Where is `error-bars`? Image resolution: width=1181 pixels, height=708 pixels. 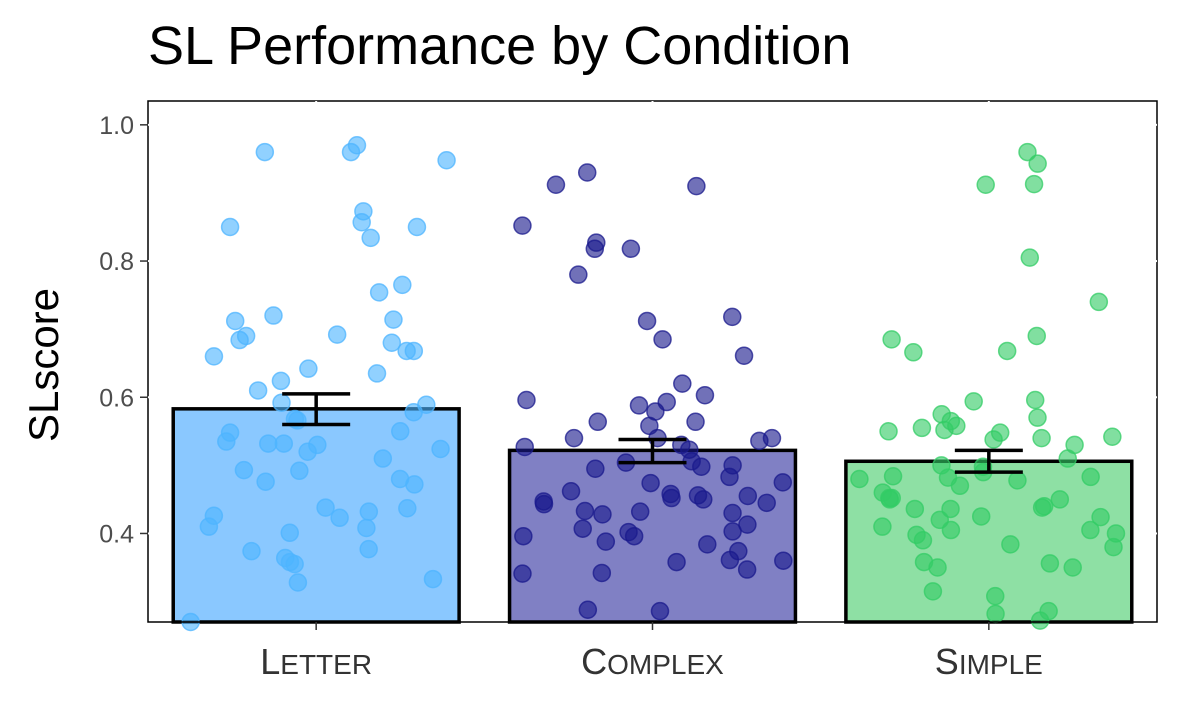 error-bars is located at coordinates (652, 433).